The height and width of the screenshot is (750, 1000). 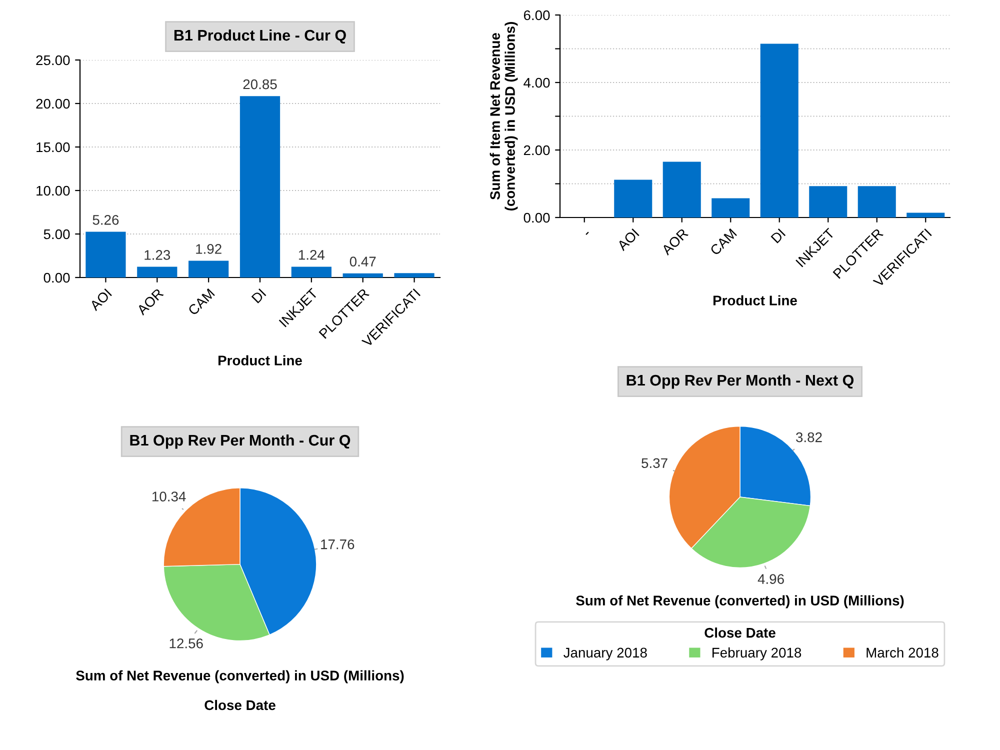 What do you see at coordinates (53, 147) in the screenshot?
I see `y-tick-label: 15.00` at bounding box center [53, 147].